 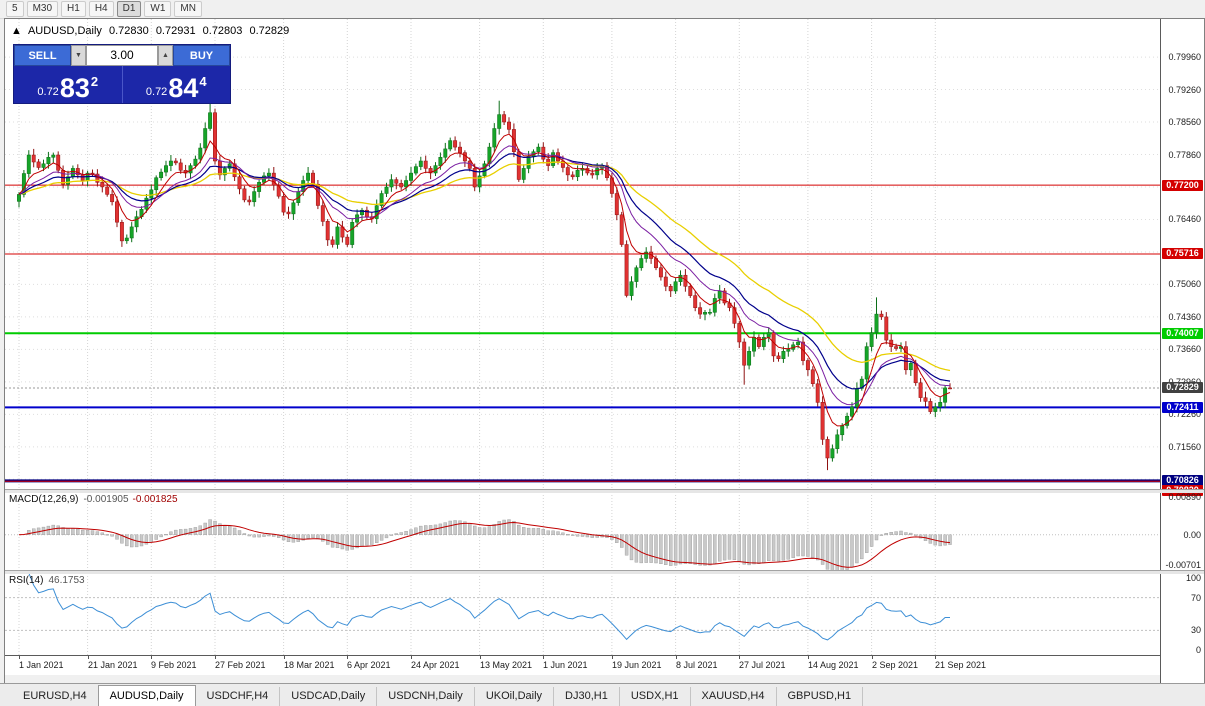 I want to click on price-badge: 0.70826, so click(x=1182, y=480).